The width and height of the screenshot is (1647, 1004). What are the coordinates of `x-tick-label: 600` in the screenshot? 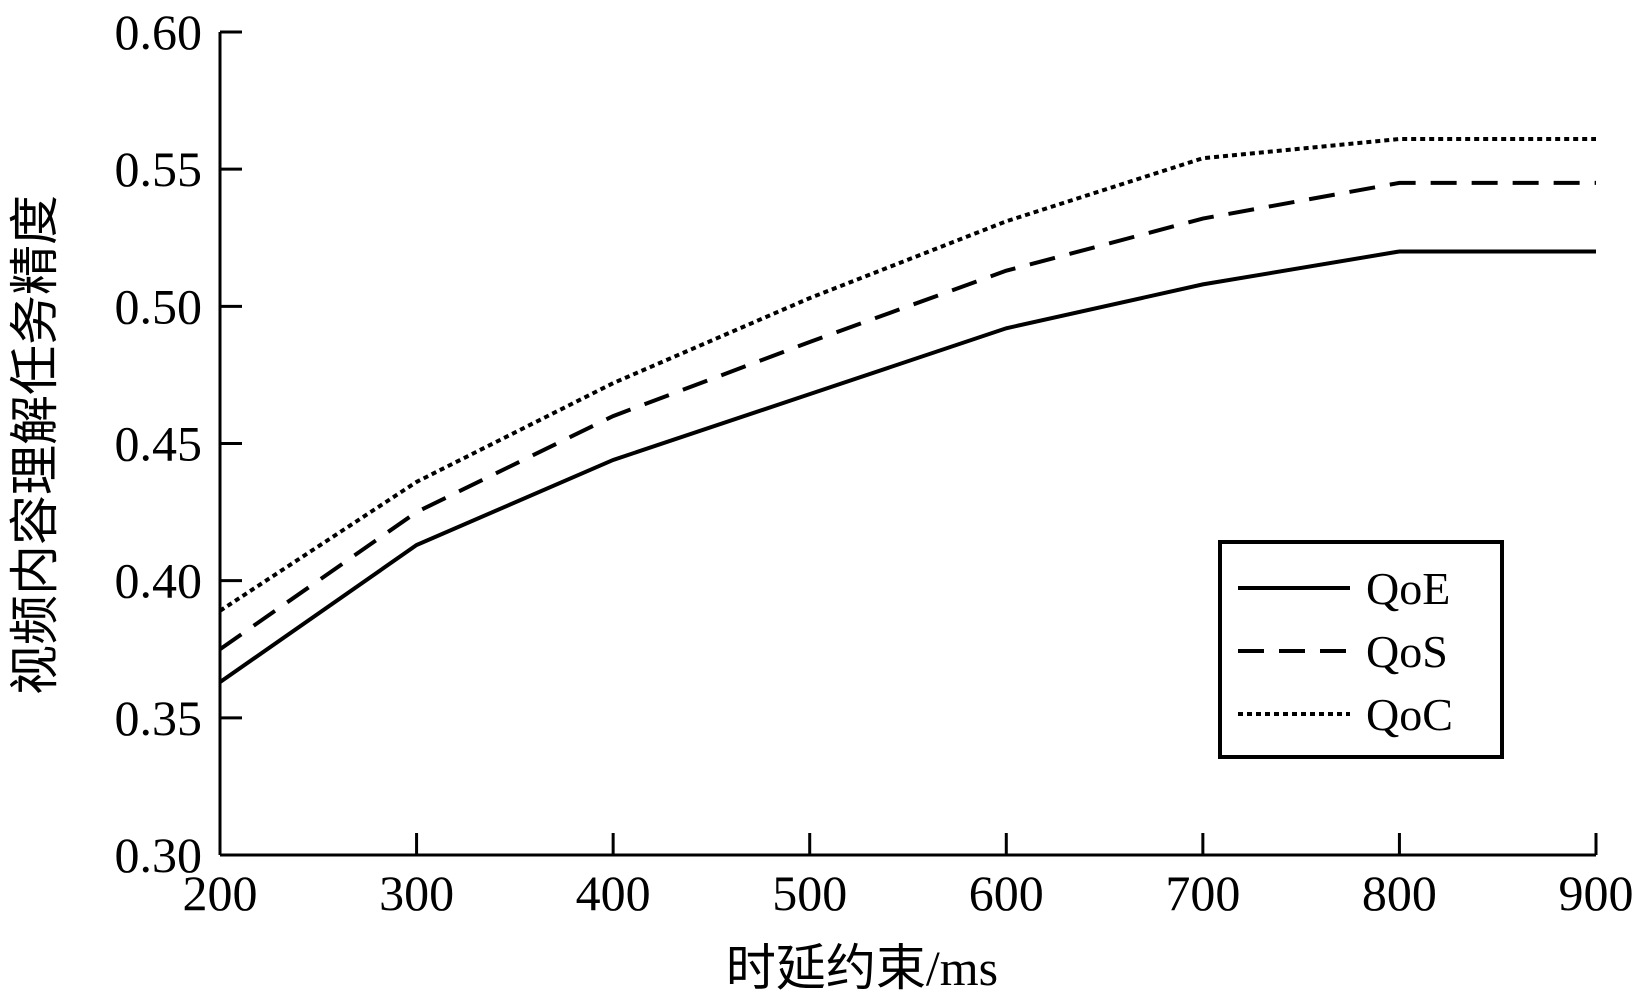 It's located at (1006, 893).